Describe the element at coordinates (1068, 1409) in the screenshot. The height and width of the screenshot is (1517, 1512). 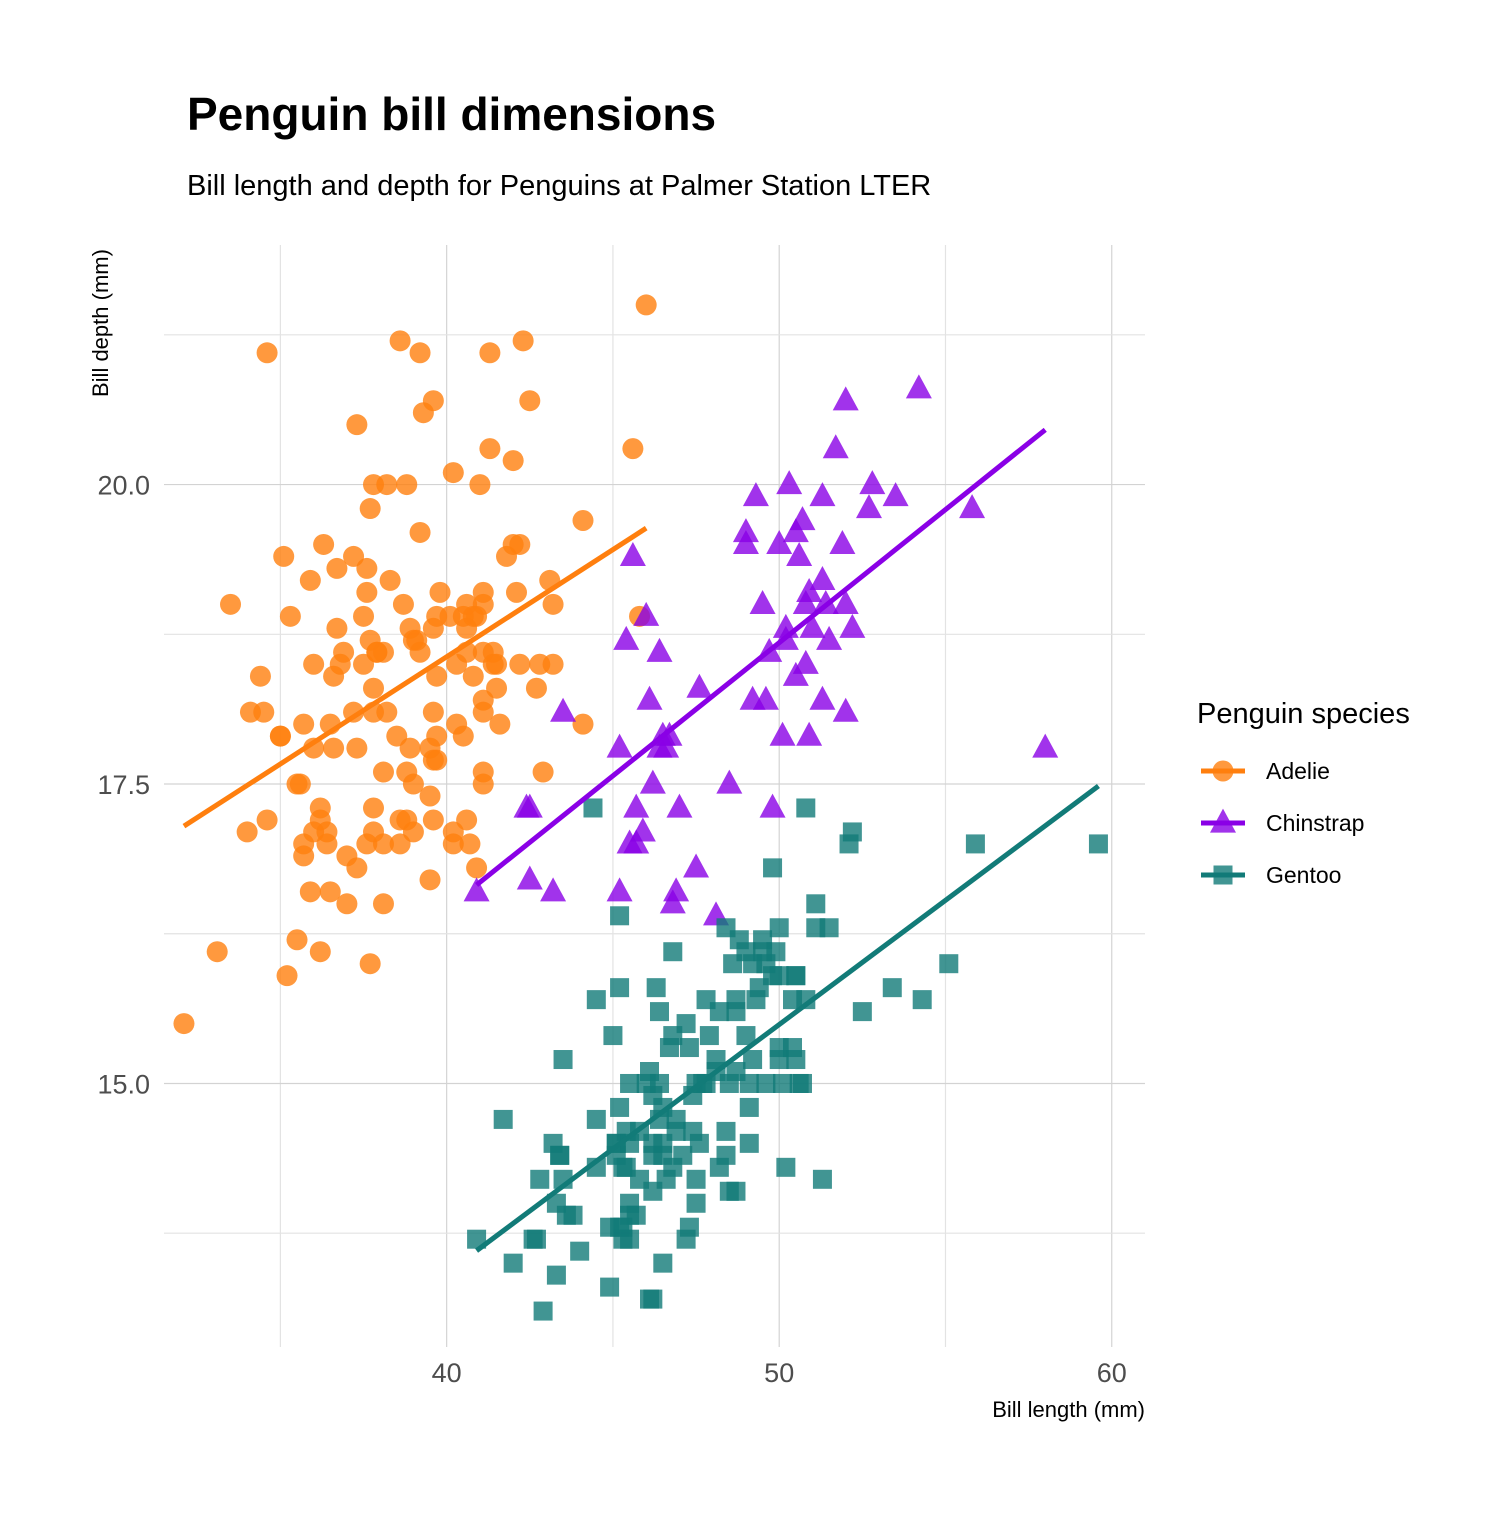
I see `x-axis-title: Bill length (mm)` at that location.